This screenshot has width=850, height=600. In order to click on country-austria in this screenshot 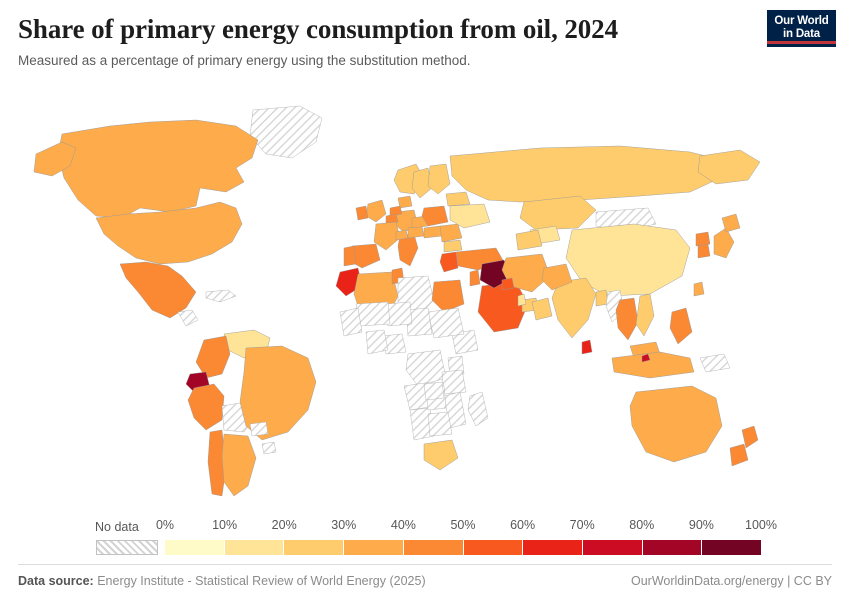, I will do `click(416, 232)`.